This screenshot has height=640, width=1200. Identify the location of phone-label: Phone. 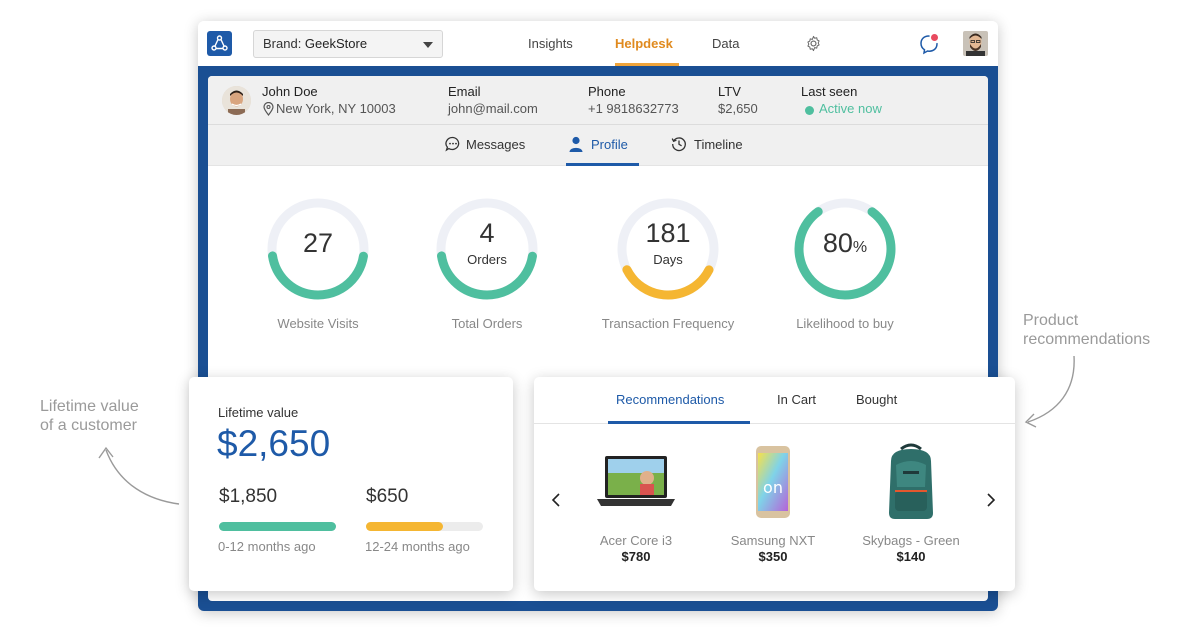
(607, 91).